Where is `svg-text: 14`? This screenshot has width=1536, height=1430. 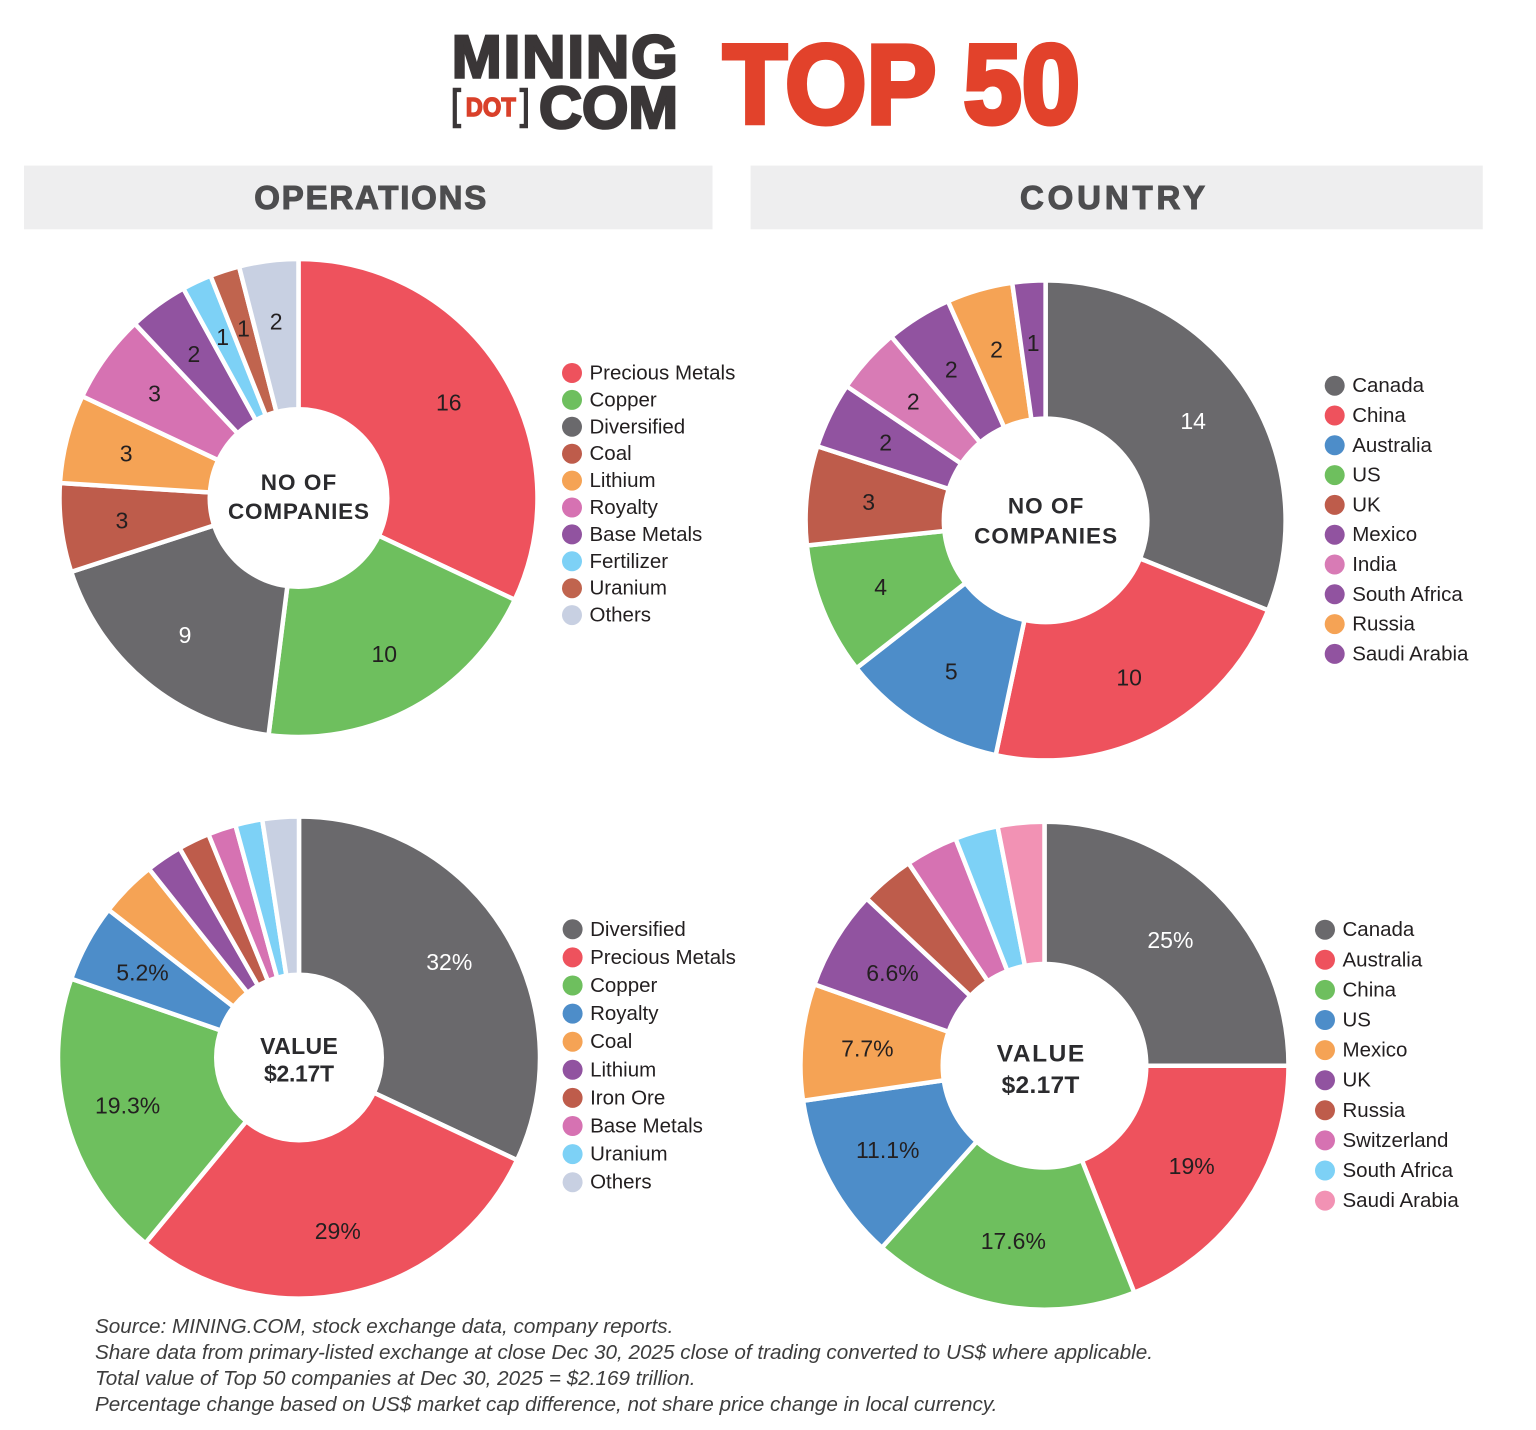 svg-text: 14 is located at coordinates (1193, 421).